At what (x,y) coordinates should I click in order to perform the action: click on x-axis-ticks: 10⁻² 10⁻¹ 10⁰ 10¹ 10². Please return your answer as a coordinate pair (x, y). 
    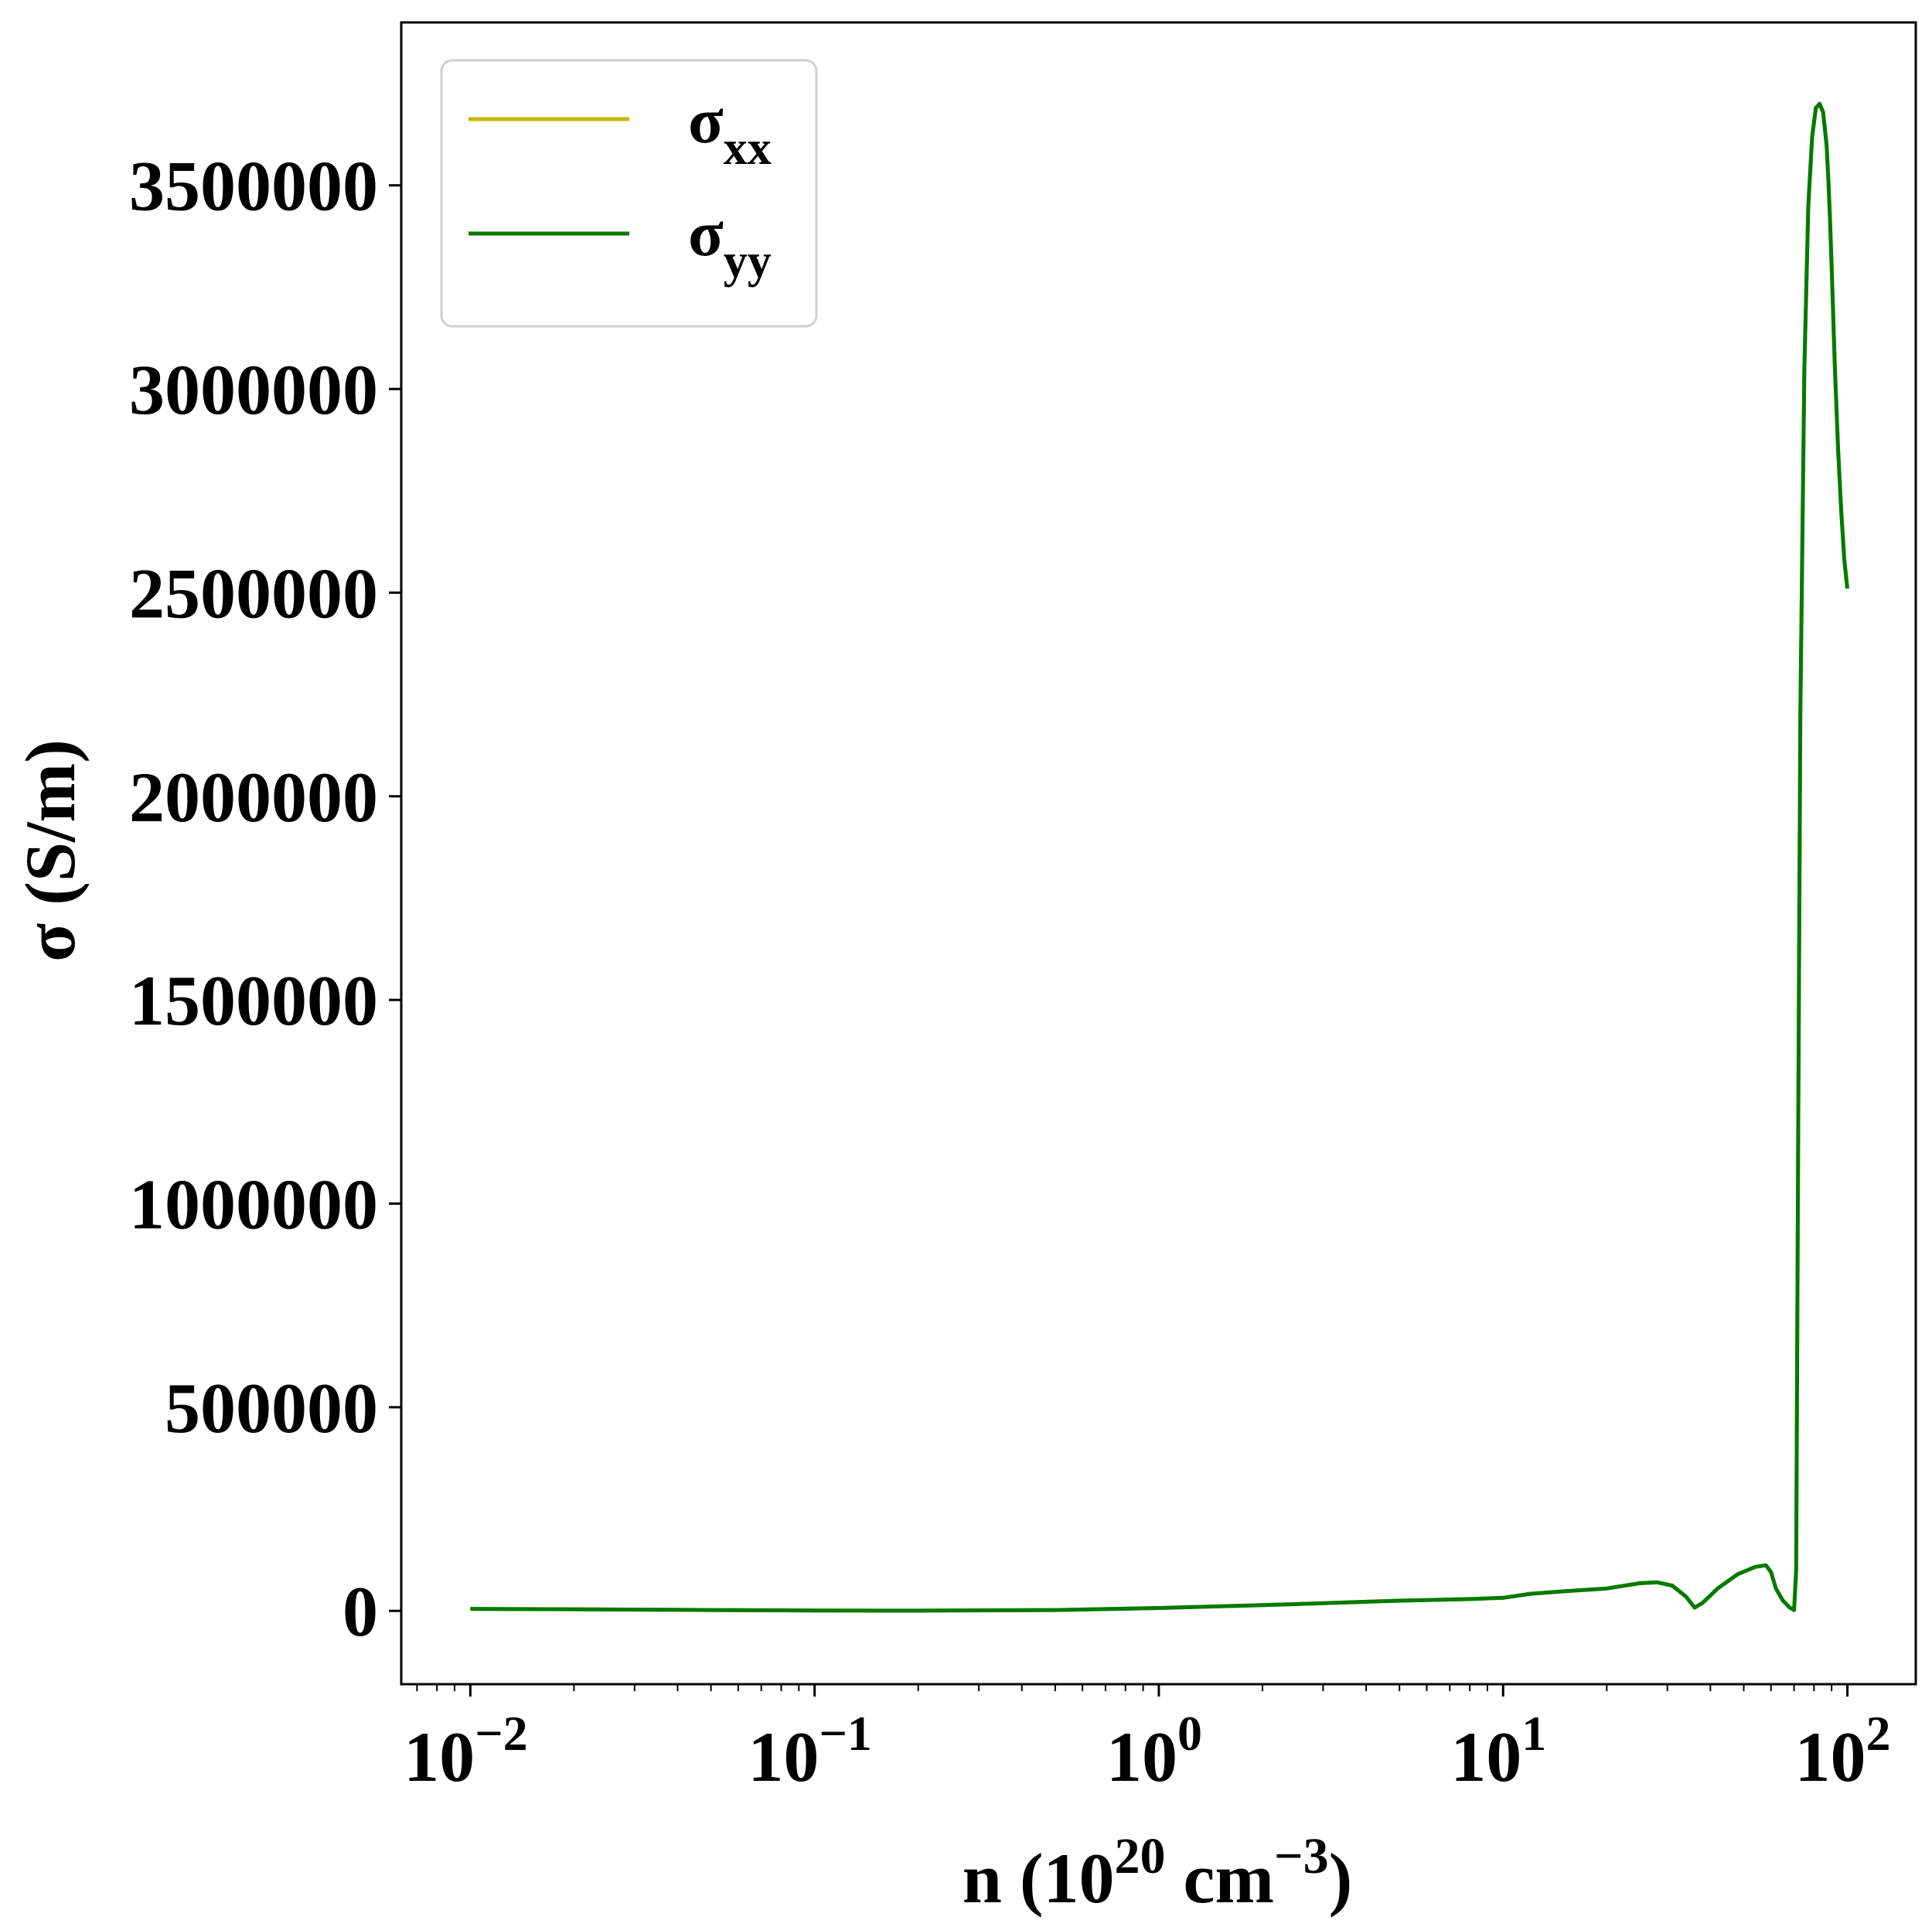
    Looking at the image, I should click on (1147, 1740).